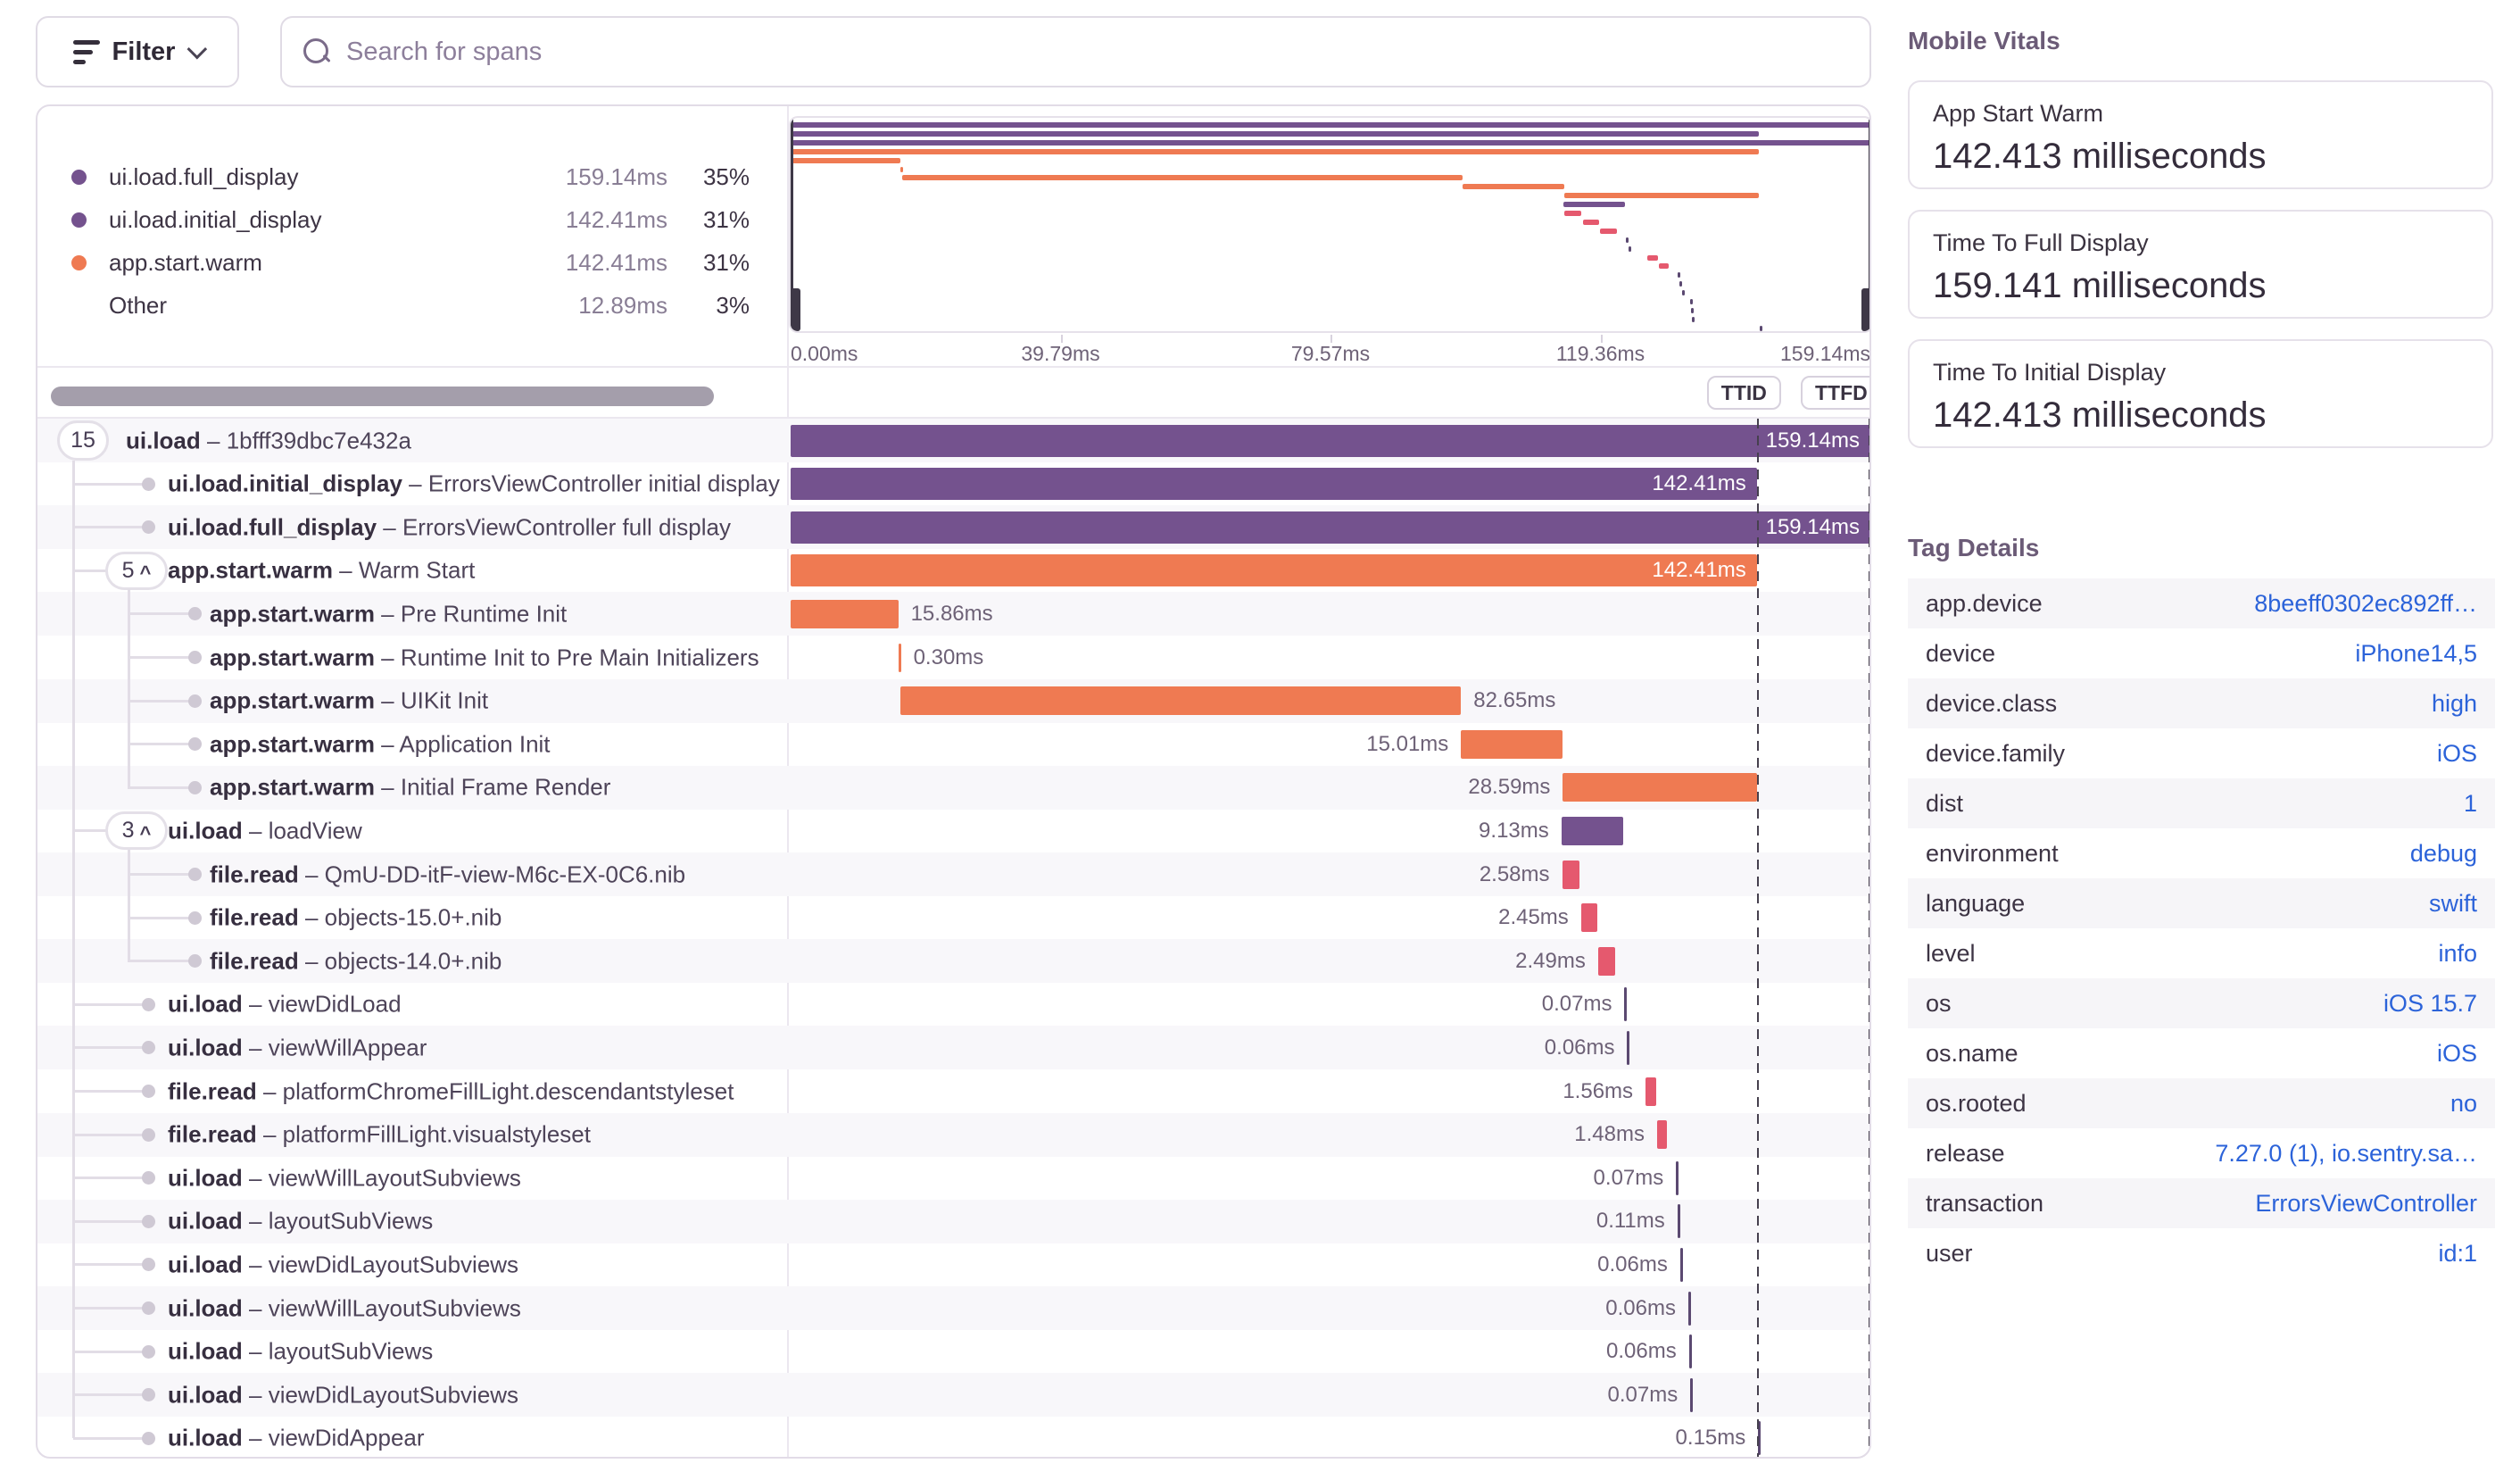 This screenshot has height=1480, width=2520. I want to click on span-row: ui.load – viewDidLayoutSubviews 0.06ms, so click(953, 1264).